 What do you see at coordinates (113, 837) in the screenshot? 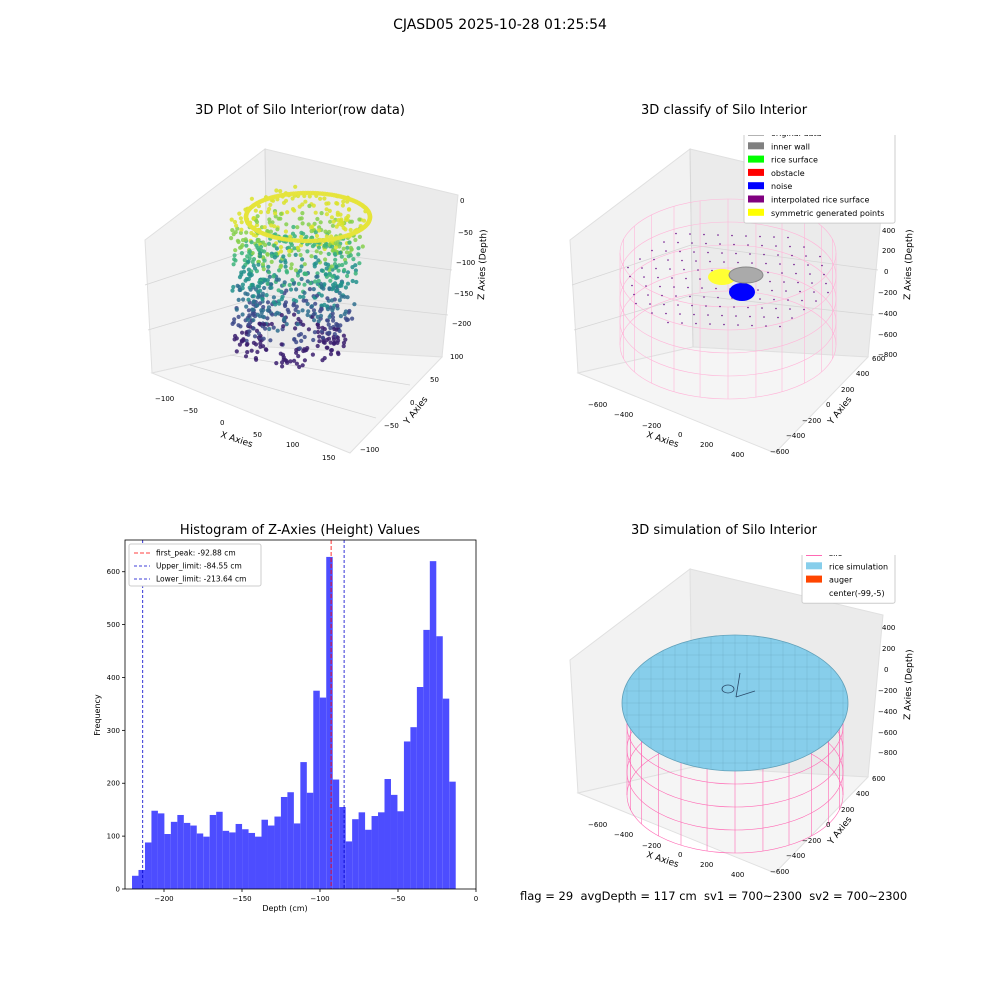
I see `histogram-ytick-label: 100` at bounding box center [113, 837].